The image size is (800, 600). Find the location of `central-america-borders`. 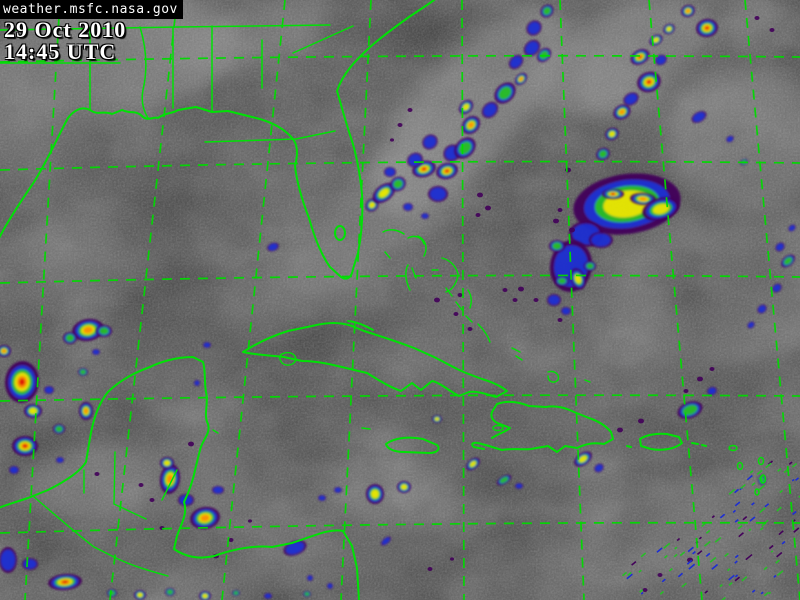

central-america-borders is located at coordinates (105, 514).